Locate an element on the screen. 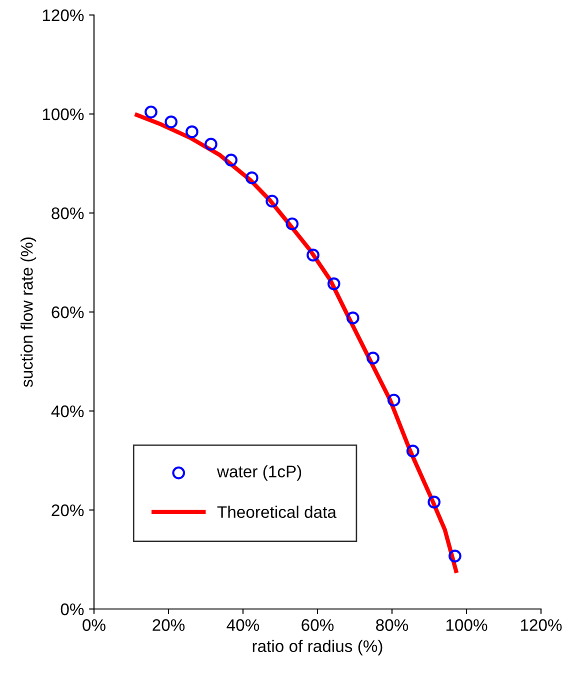 This screenshot has width=567, height=684. y-tick-label: 120% is located at coordinates (63, 15).